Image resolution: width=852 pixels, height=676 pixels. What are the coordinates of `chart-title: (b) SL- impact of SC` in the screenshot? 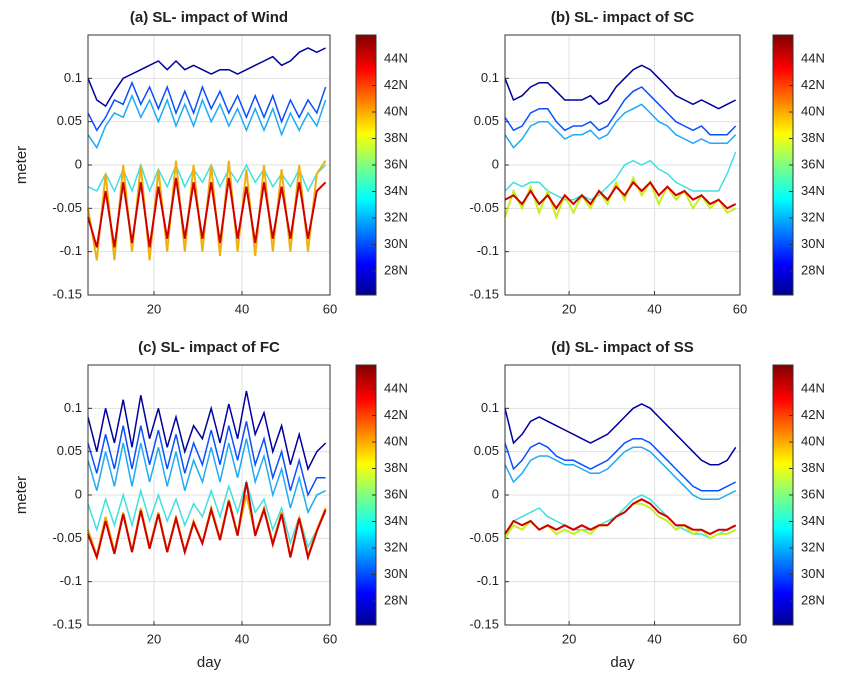 It's located at (622, 17).